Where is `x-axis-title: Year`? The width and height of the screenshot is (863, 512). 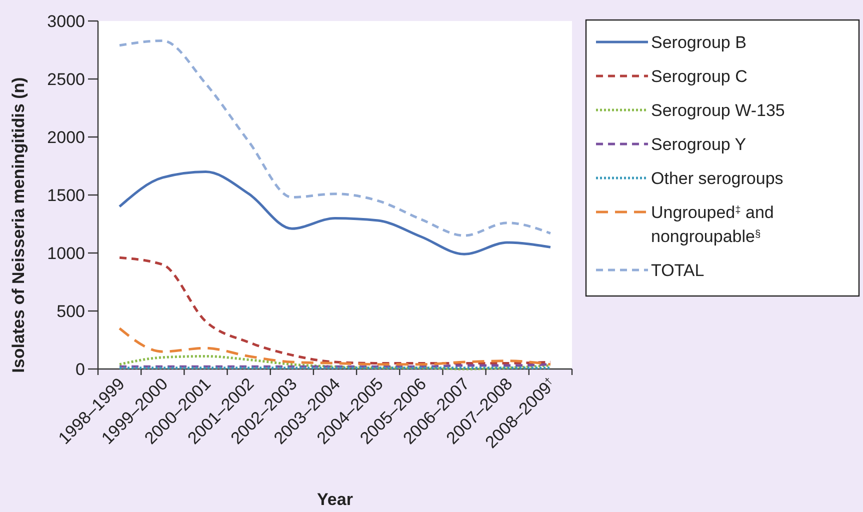
x-axis-title: Year is located at coordinates (335, 499).